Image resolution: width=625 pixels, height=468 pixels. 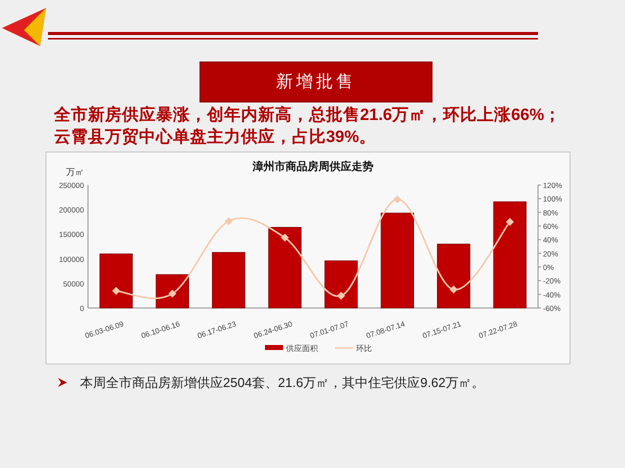 What do you see at coordinates (313, 166) in the screenshot?
I see `chart-title: 漳州市商品房周供应走势` at bounding box center [313, 166].